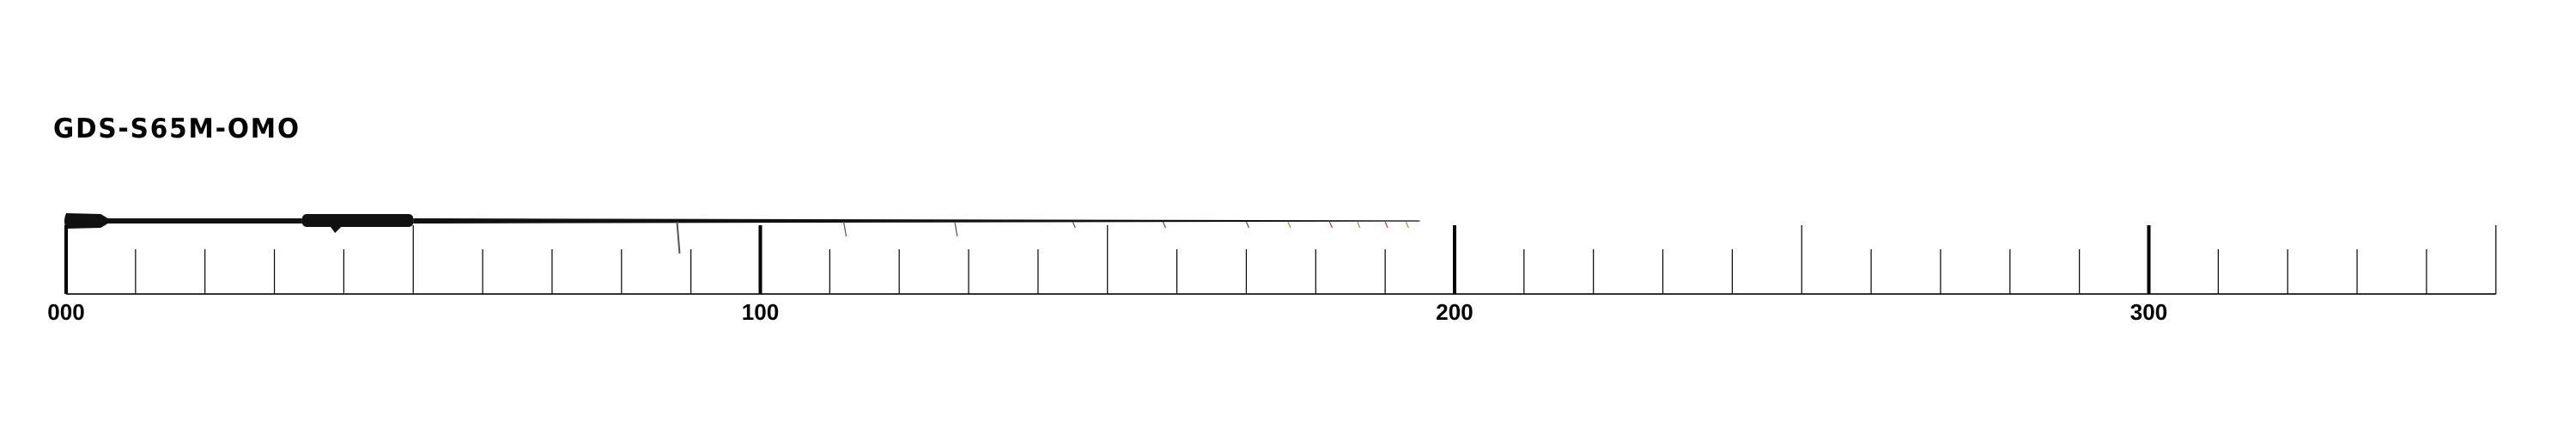 This screenshot has width=2576, height=447. What do you see at coordinates (66, 312) in the screenshot?
I see `tick-label: 000` at bounding box center [66, 312].